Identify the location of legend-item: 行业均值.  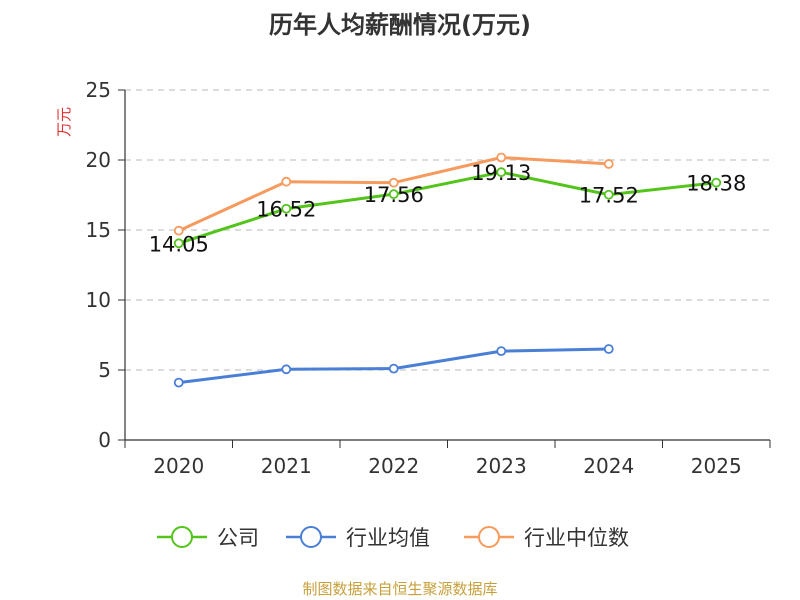
(358, 538).